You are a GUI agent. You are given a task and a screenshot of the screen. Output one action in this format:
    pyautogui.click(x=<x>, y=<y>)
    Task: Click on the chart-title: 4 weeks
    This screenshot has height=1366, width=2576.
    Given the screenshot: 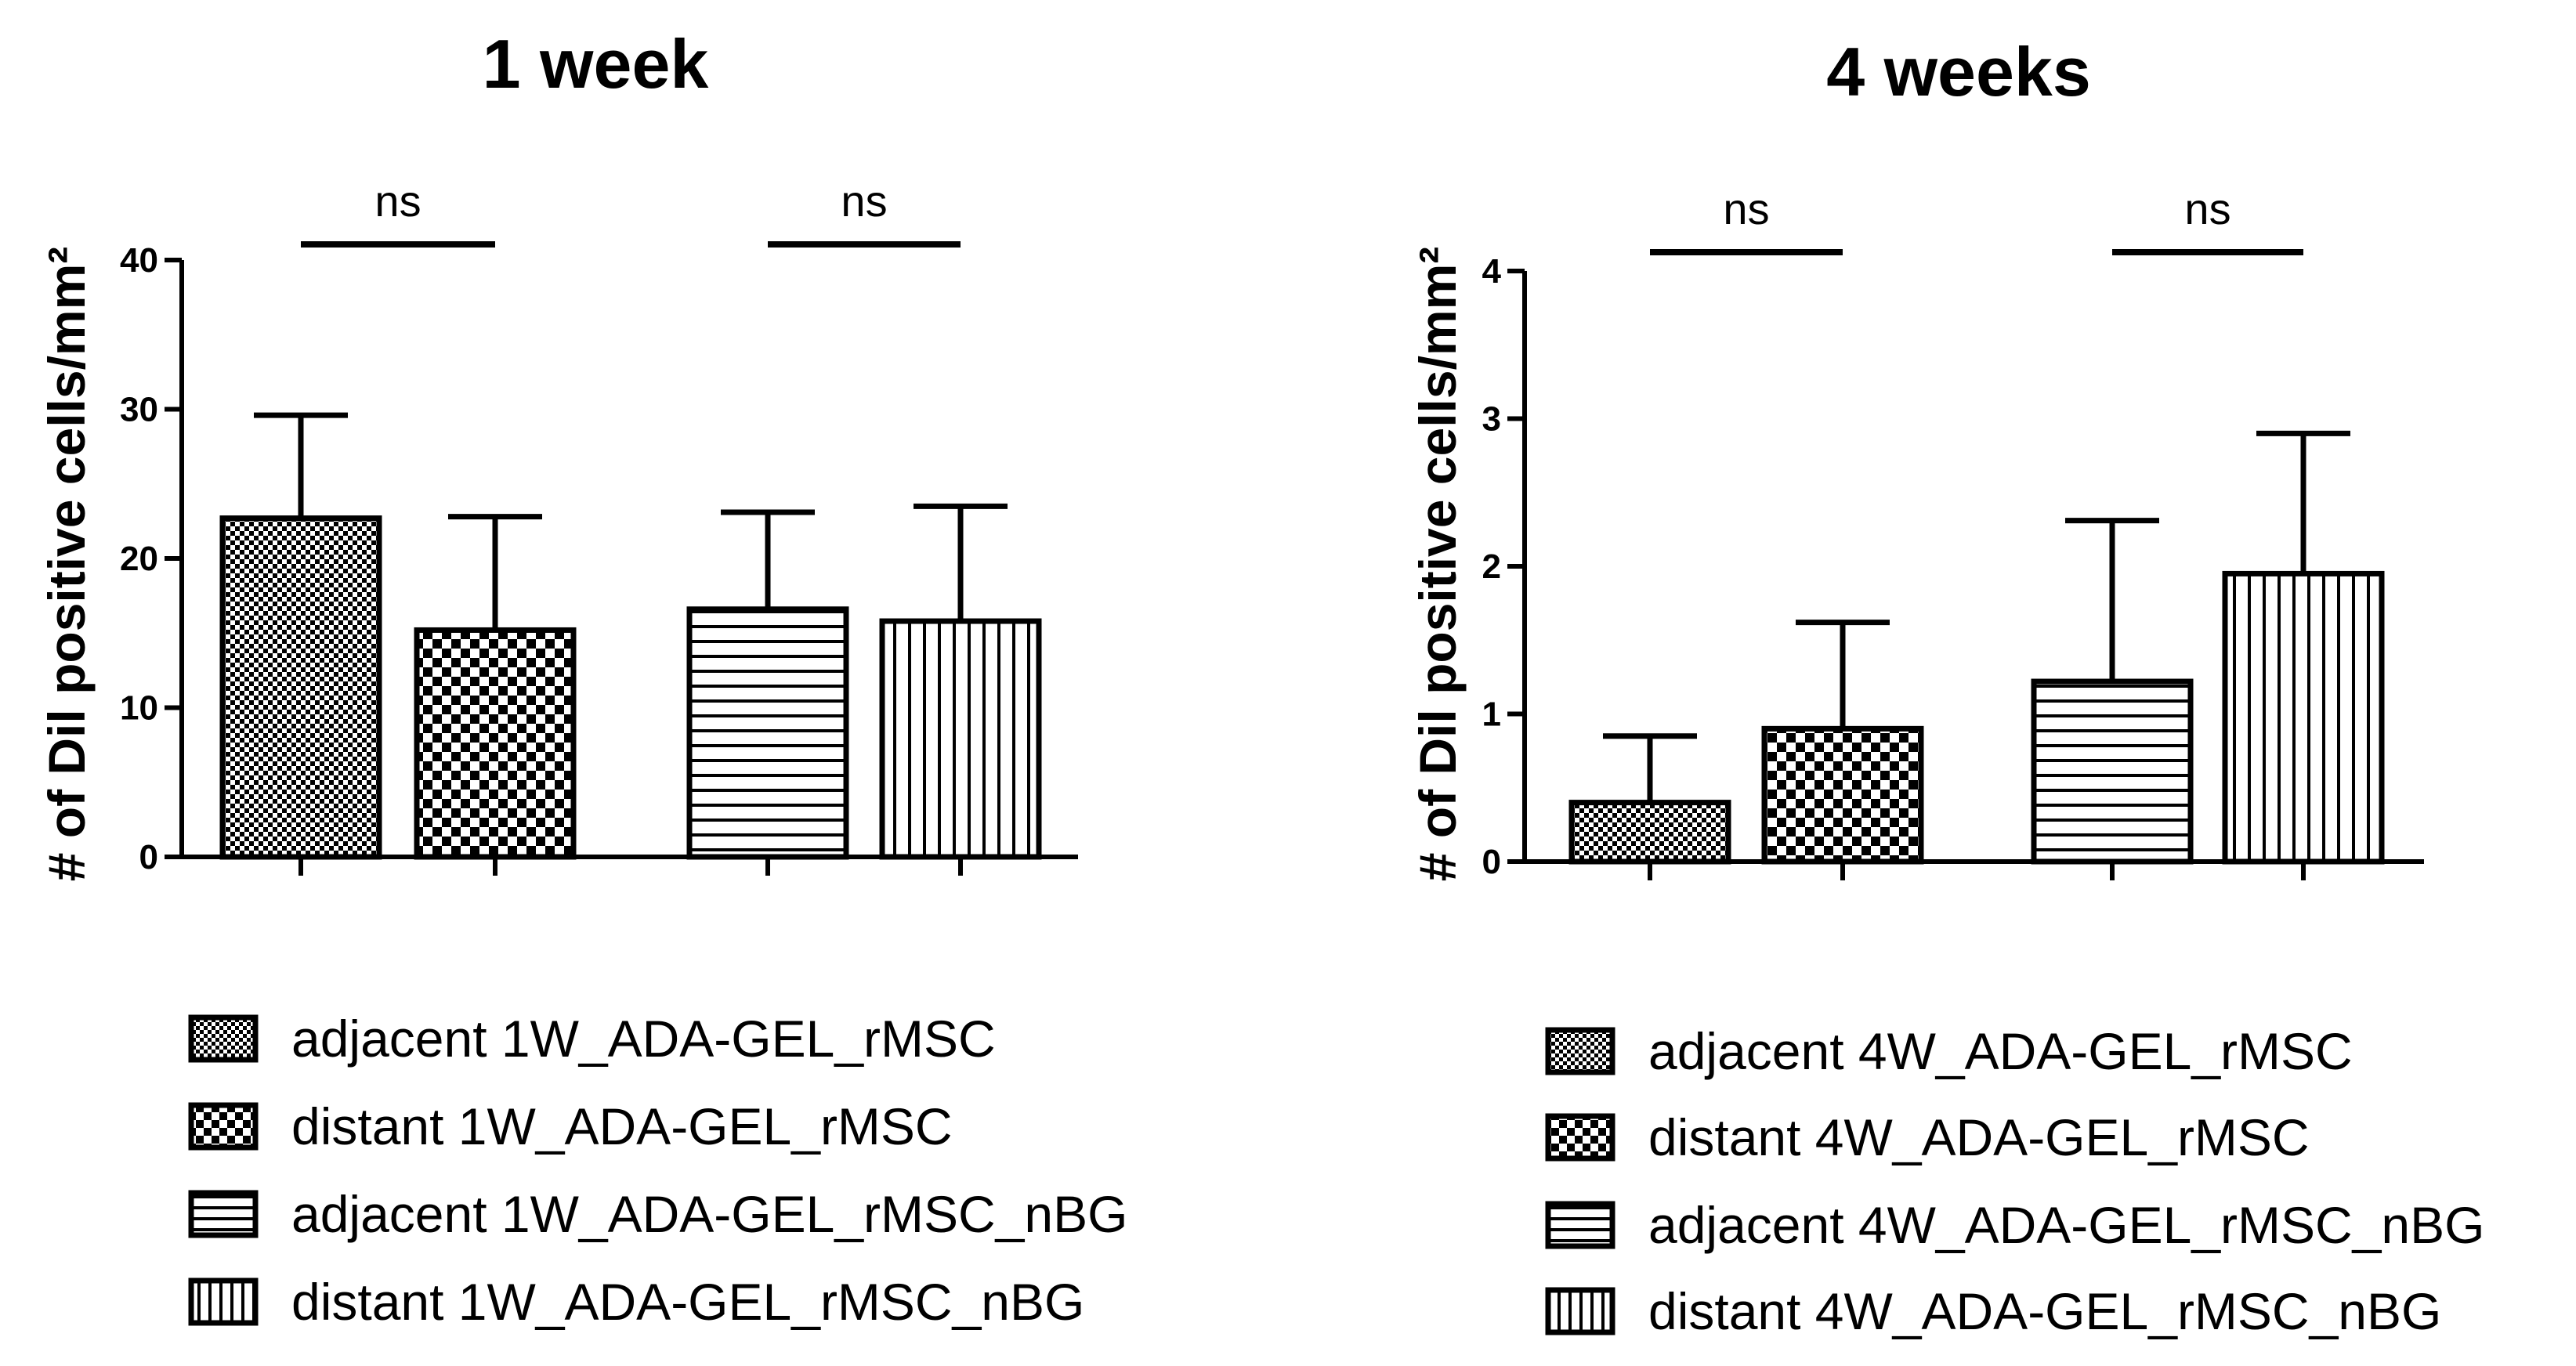 What is the action you would take?
    pyautogui.click(x=1958, y=71)
    